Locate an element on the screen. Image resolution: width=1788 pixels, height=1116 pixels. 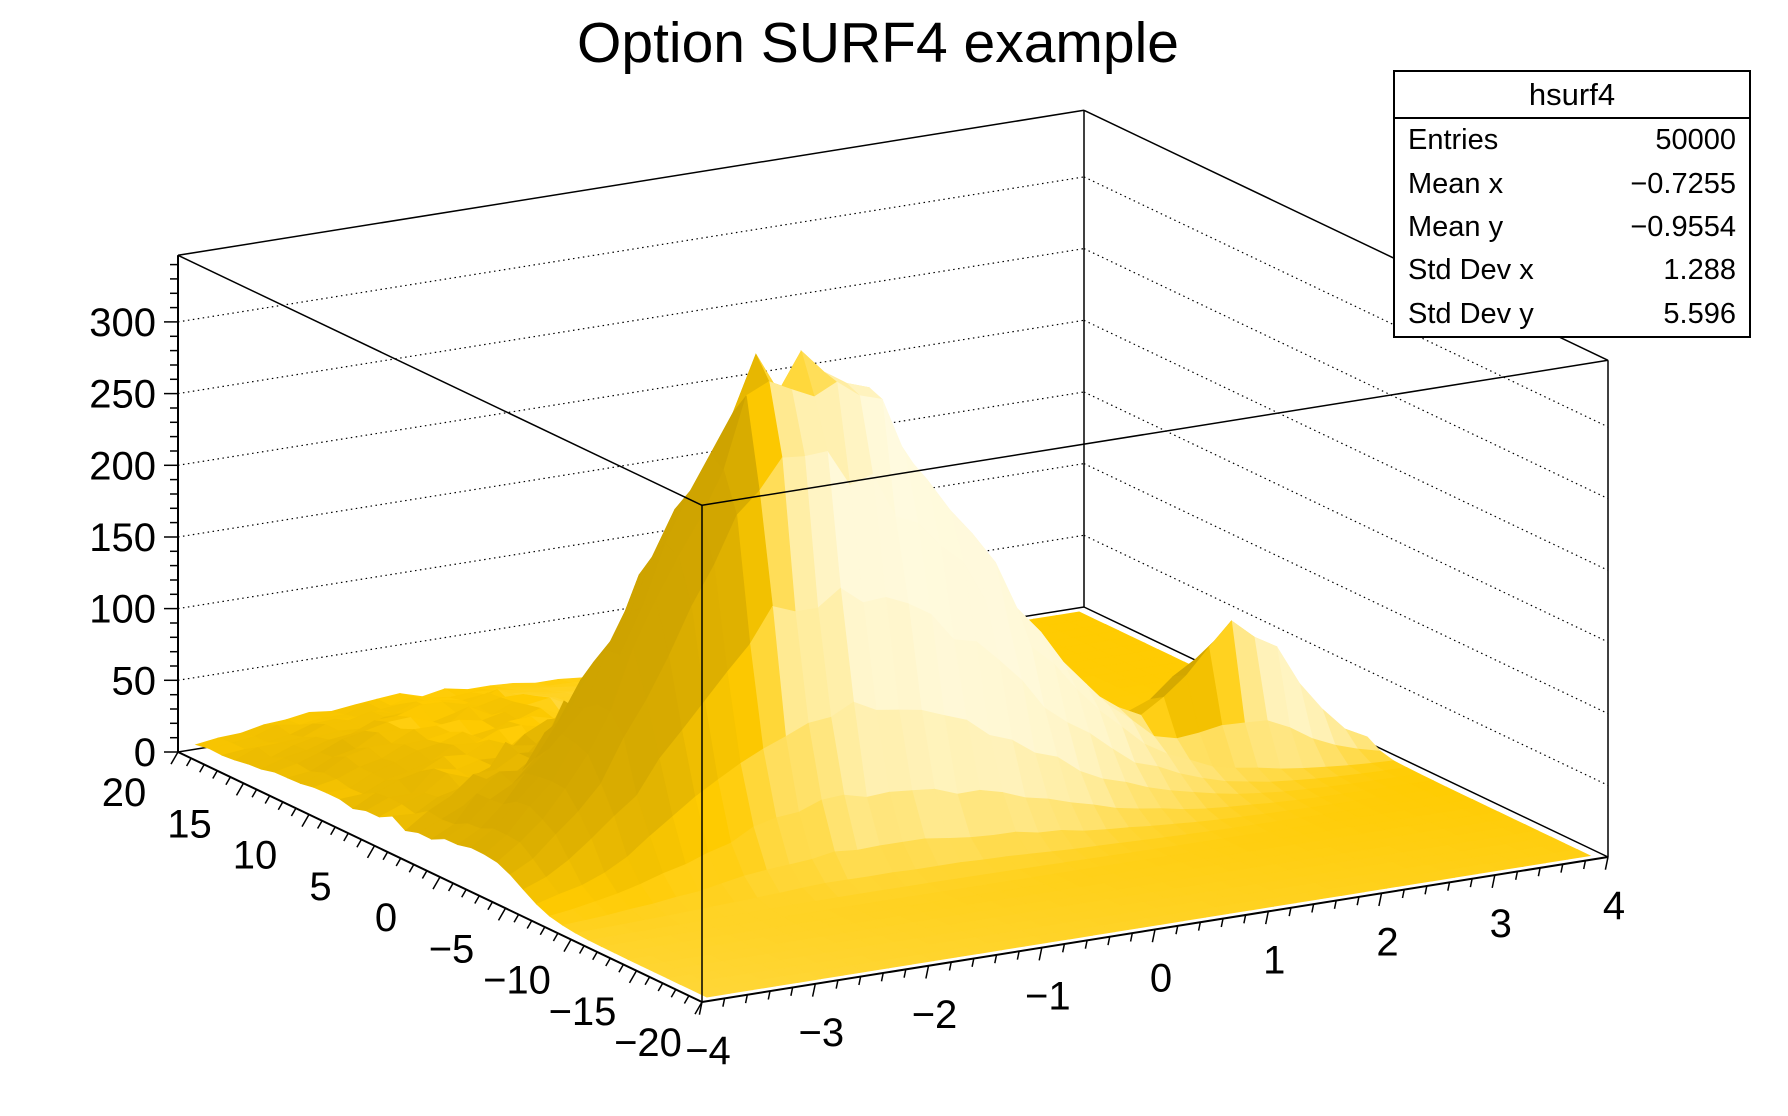
stats-label: Std Dev x is located at coordinates (1471, 270).